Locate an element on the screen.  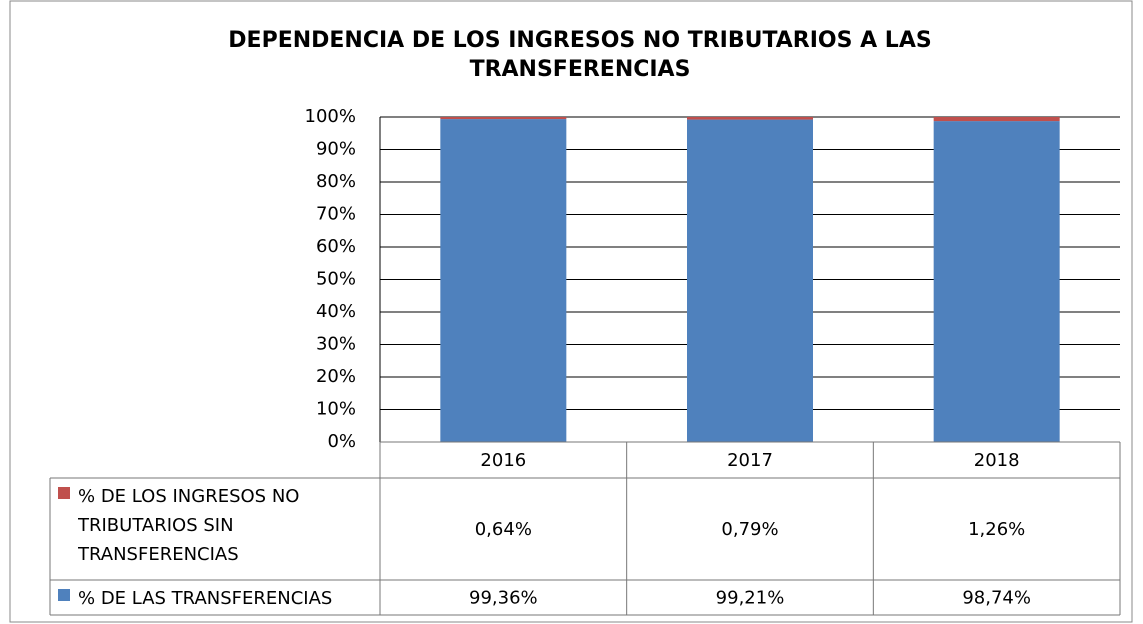
y-tick-label: 50% is located at coordinates (336, 279).